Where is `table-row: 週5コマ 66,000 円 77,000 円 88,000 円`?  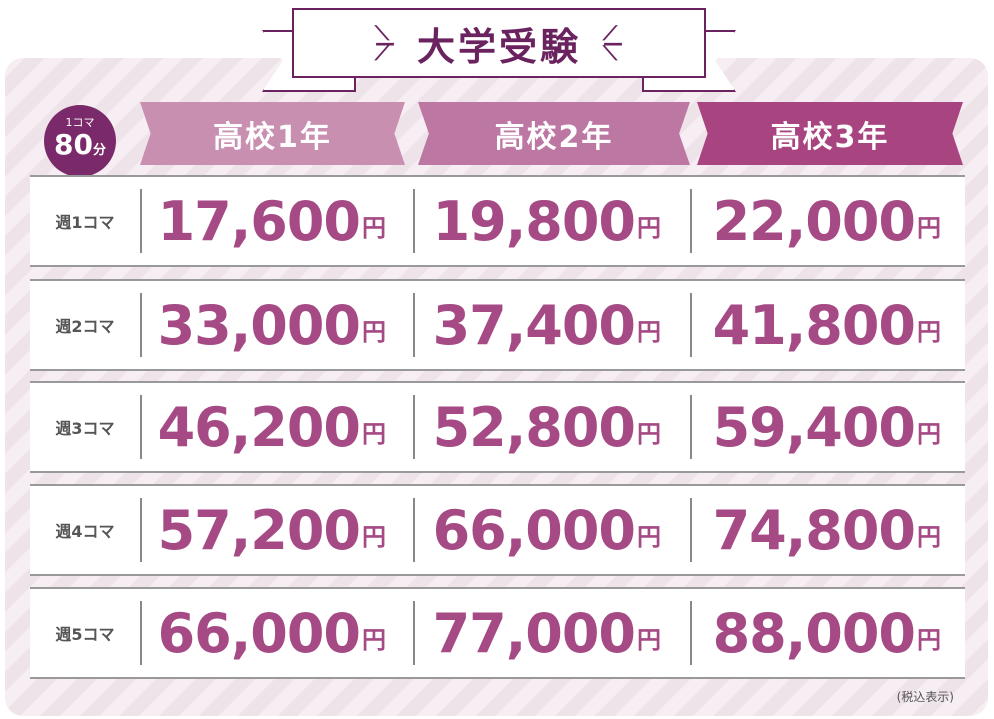
table-row: 週5コマ 66,000 円 77,000 円 88,000 円 is located at coordinates (497, 633).